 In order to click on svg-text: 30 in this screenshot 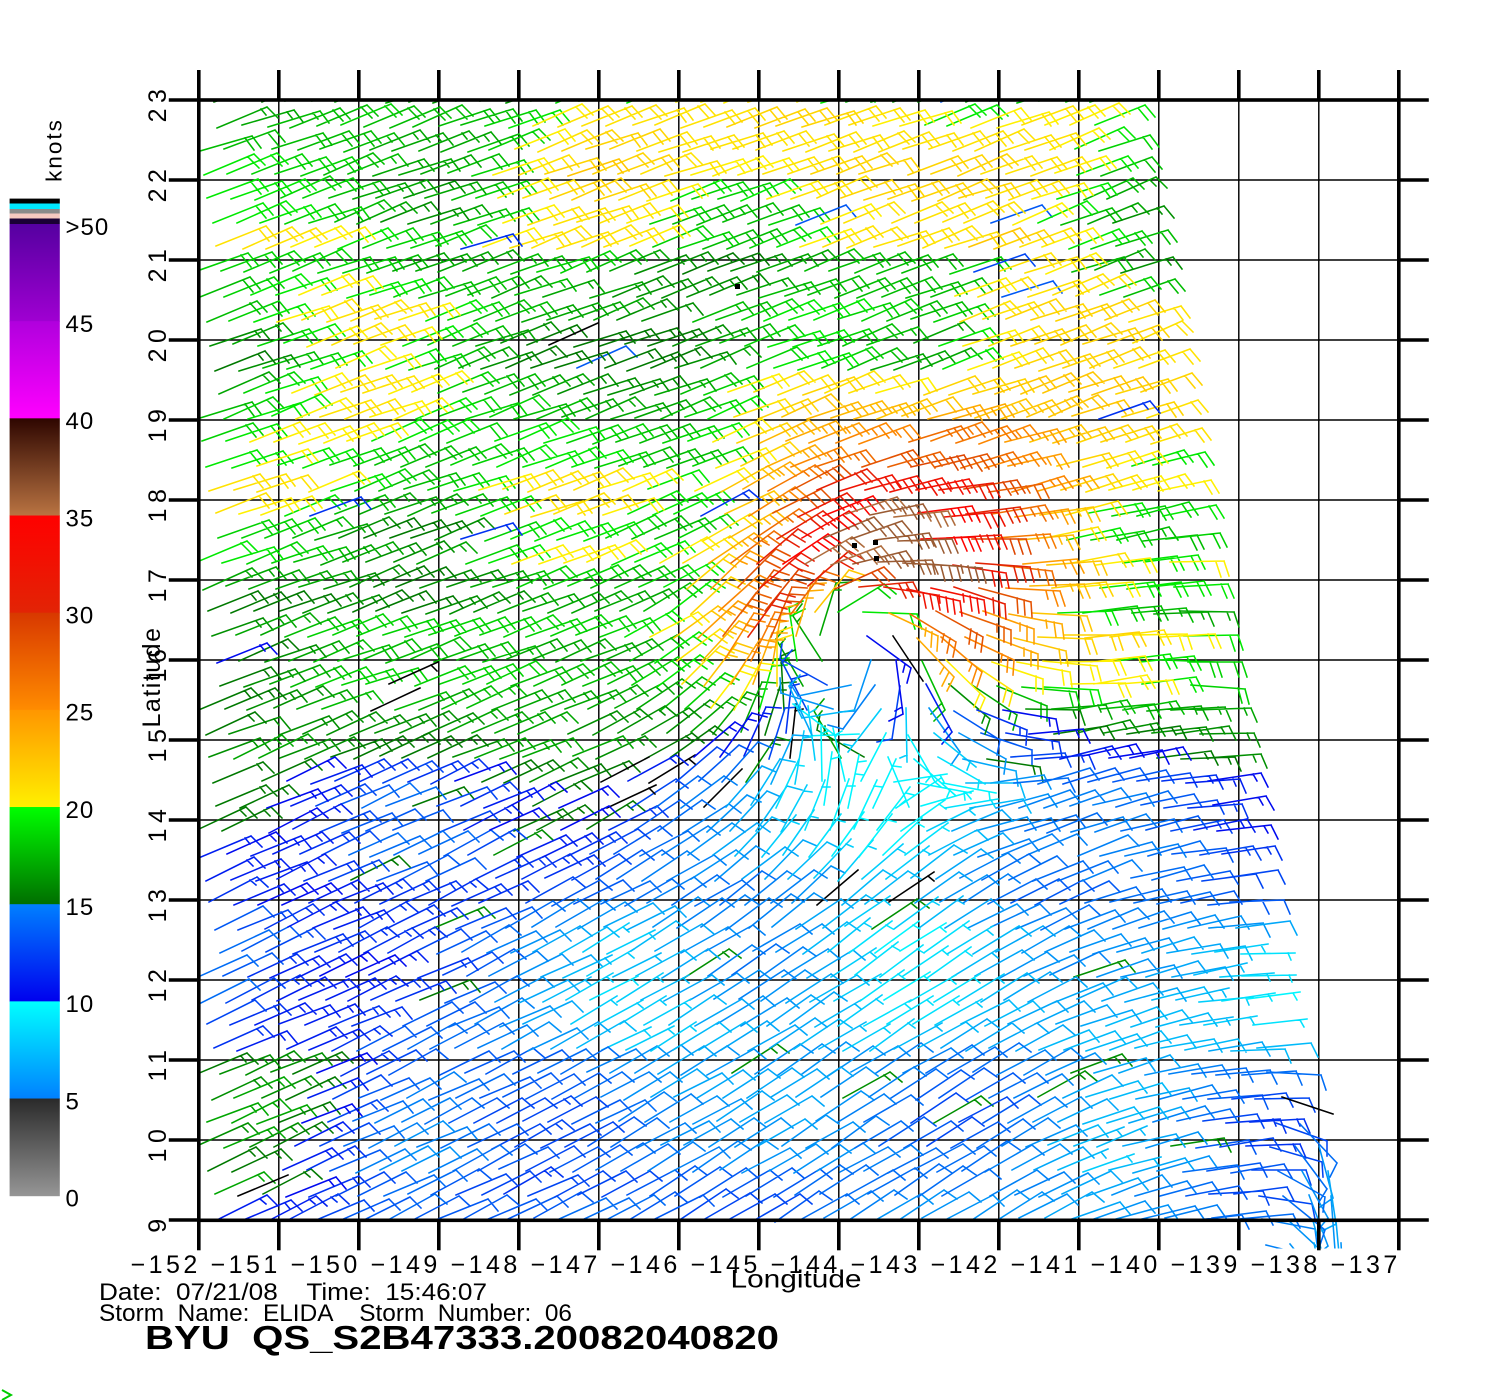, I will do `click(80, 616)`.